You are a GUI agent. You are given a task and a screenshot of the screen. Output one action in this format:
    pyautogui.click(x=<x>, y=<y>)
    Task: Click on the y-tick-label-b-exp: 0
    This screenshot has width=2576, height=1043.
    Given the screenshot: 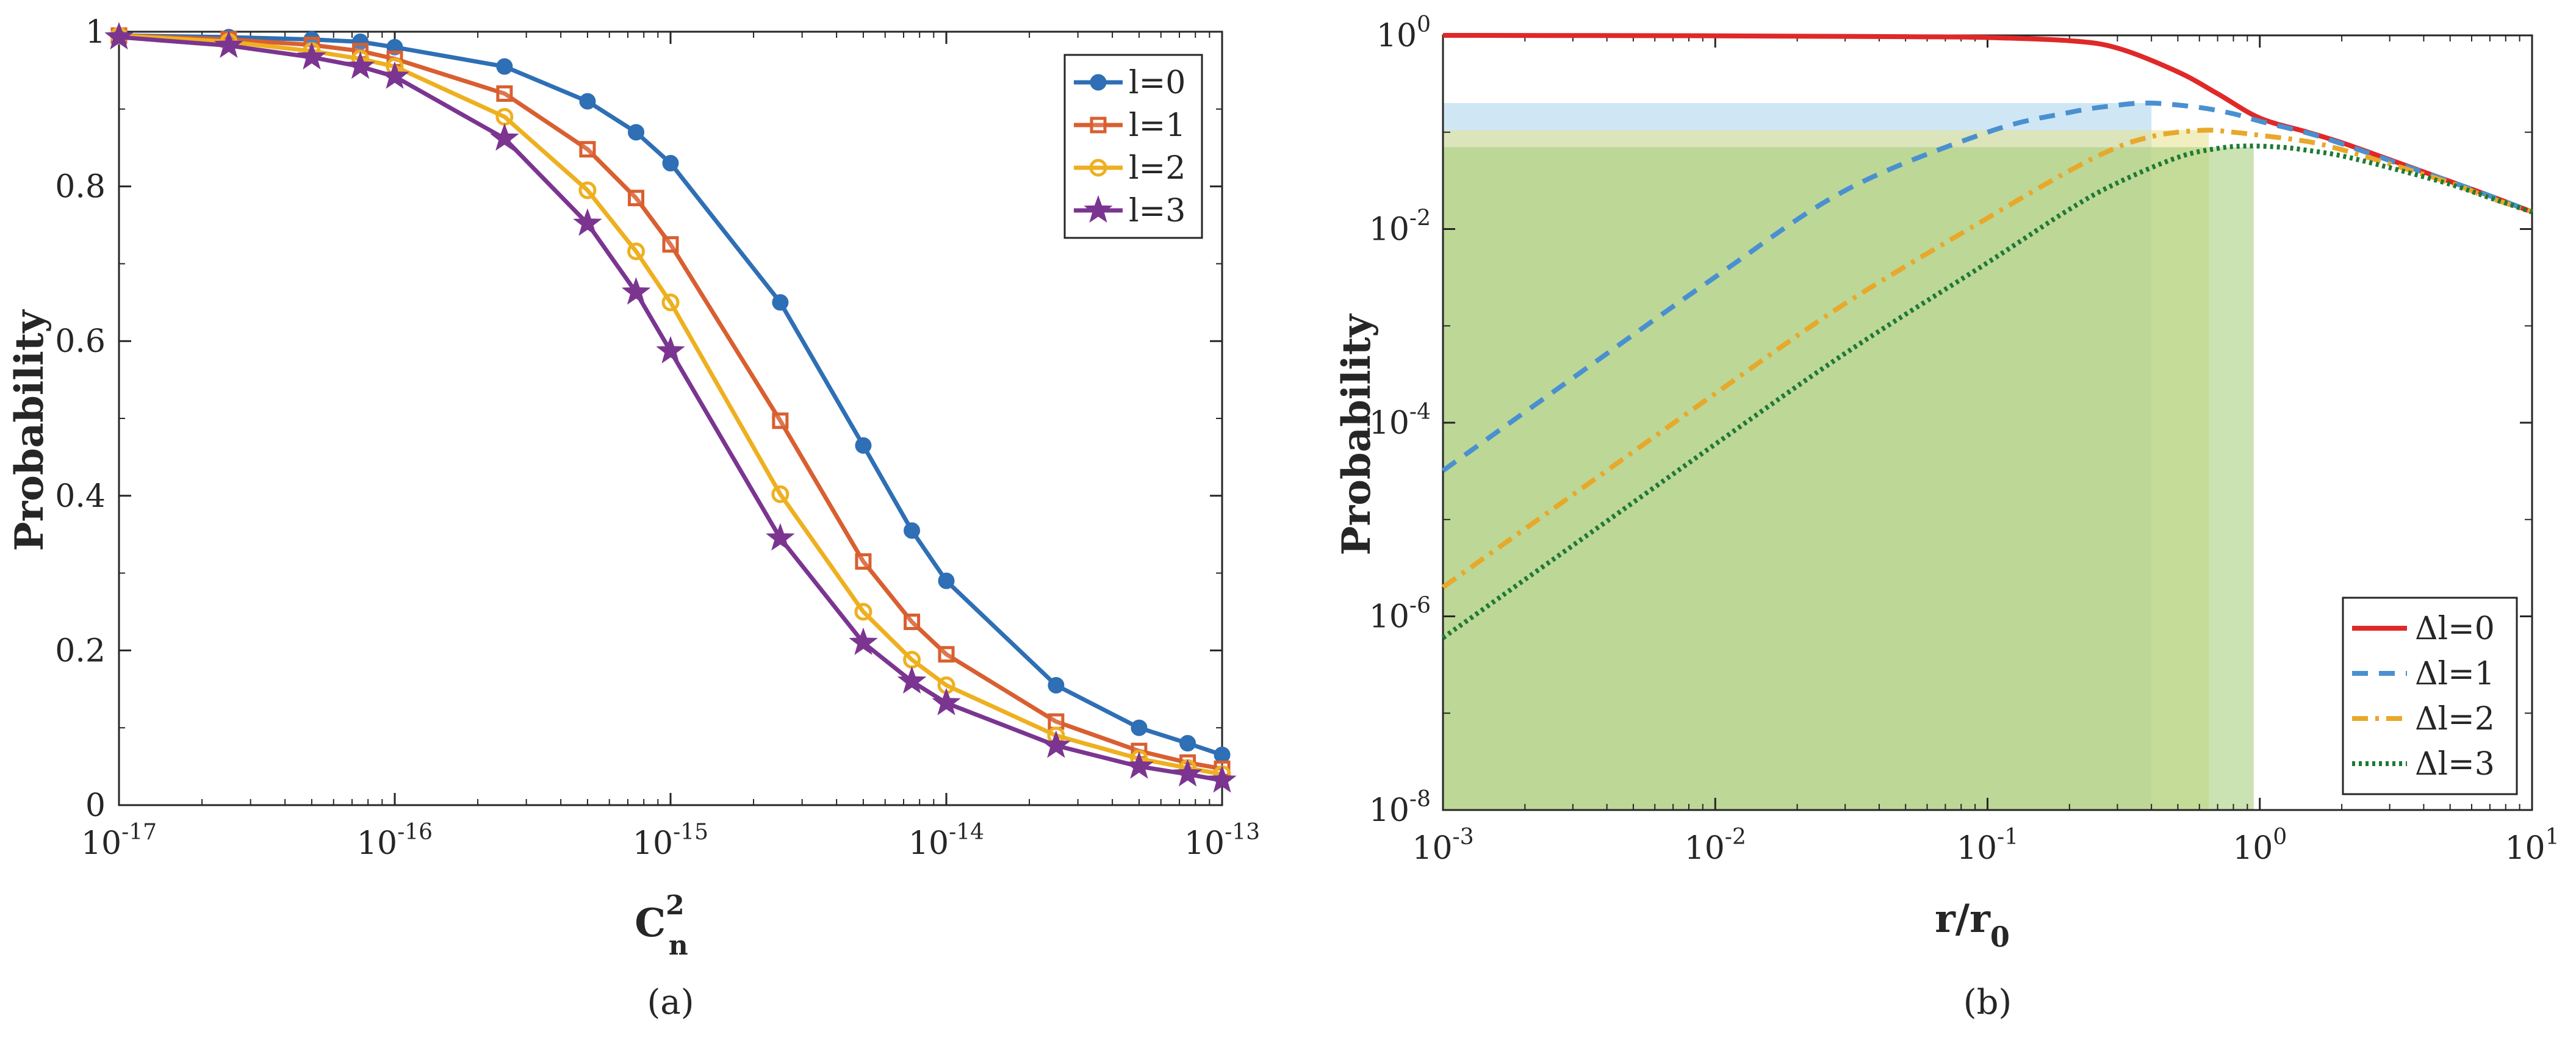 What is the action you would take?
    pyautogui.click(x=1424, y=25)
    